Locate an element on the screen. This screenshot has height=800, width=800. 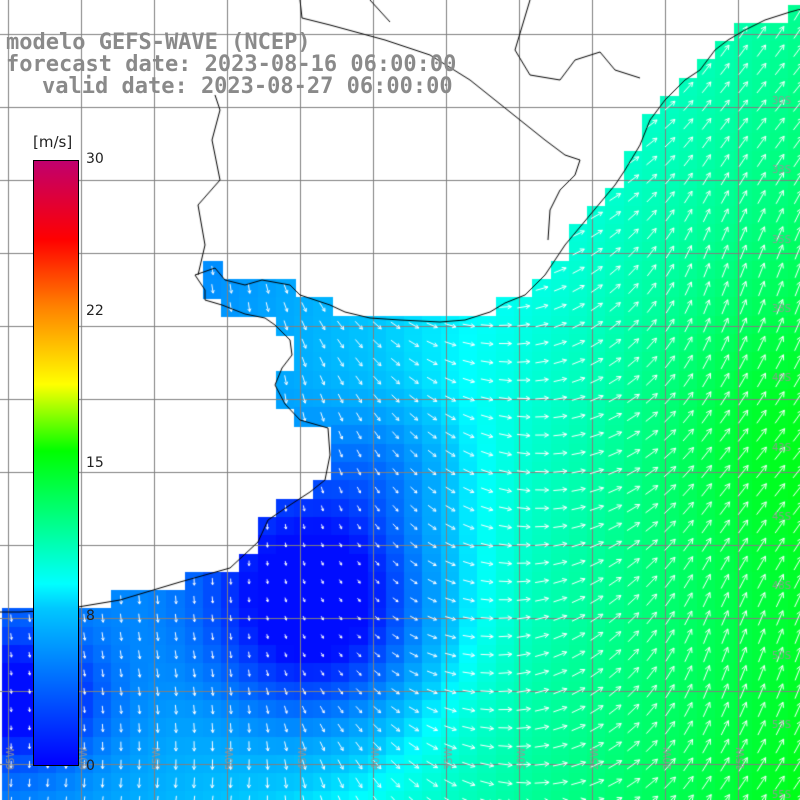
colorbar is located at coordinates (56, 463).